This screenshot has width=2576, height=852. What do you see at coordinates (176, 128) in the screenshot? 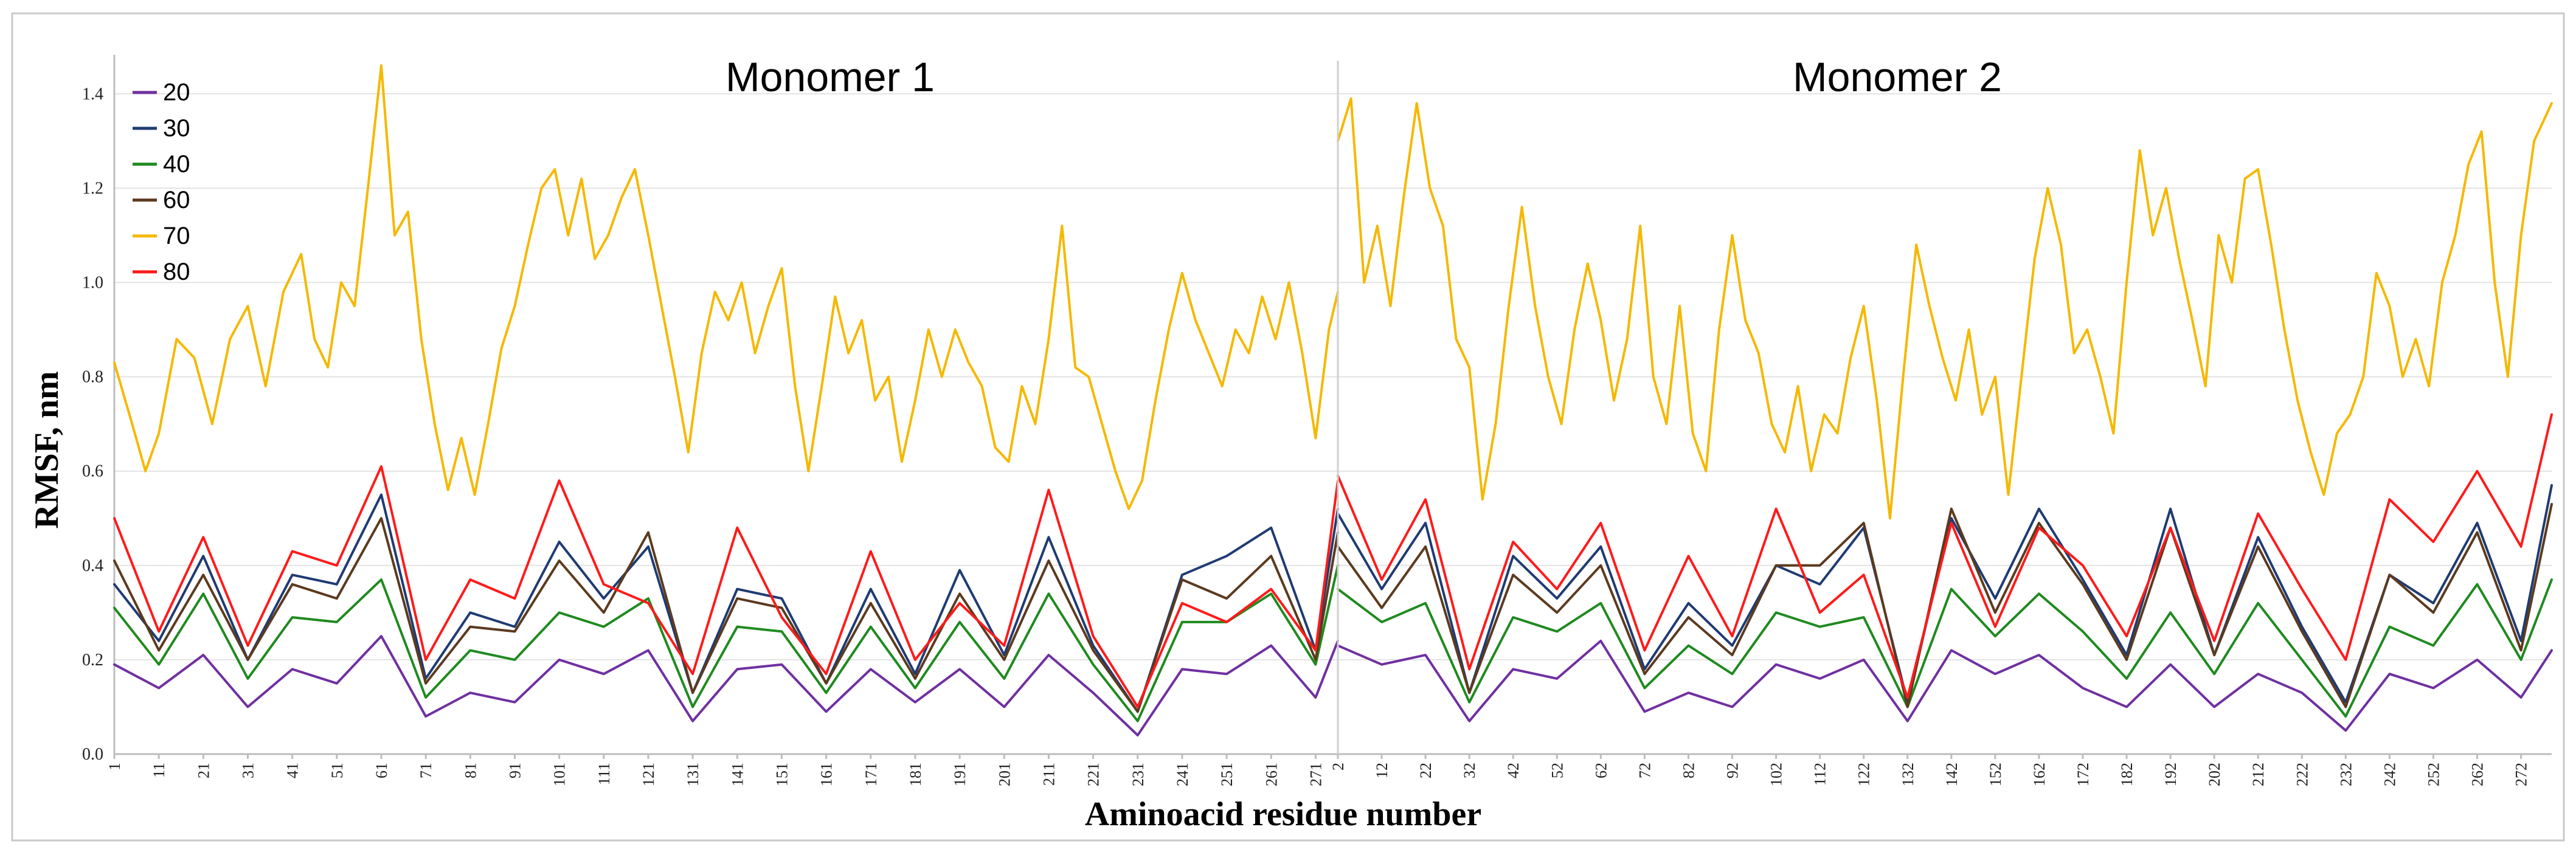
I see `legend-label-30: 30` at bounding box center [176, 128].